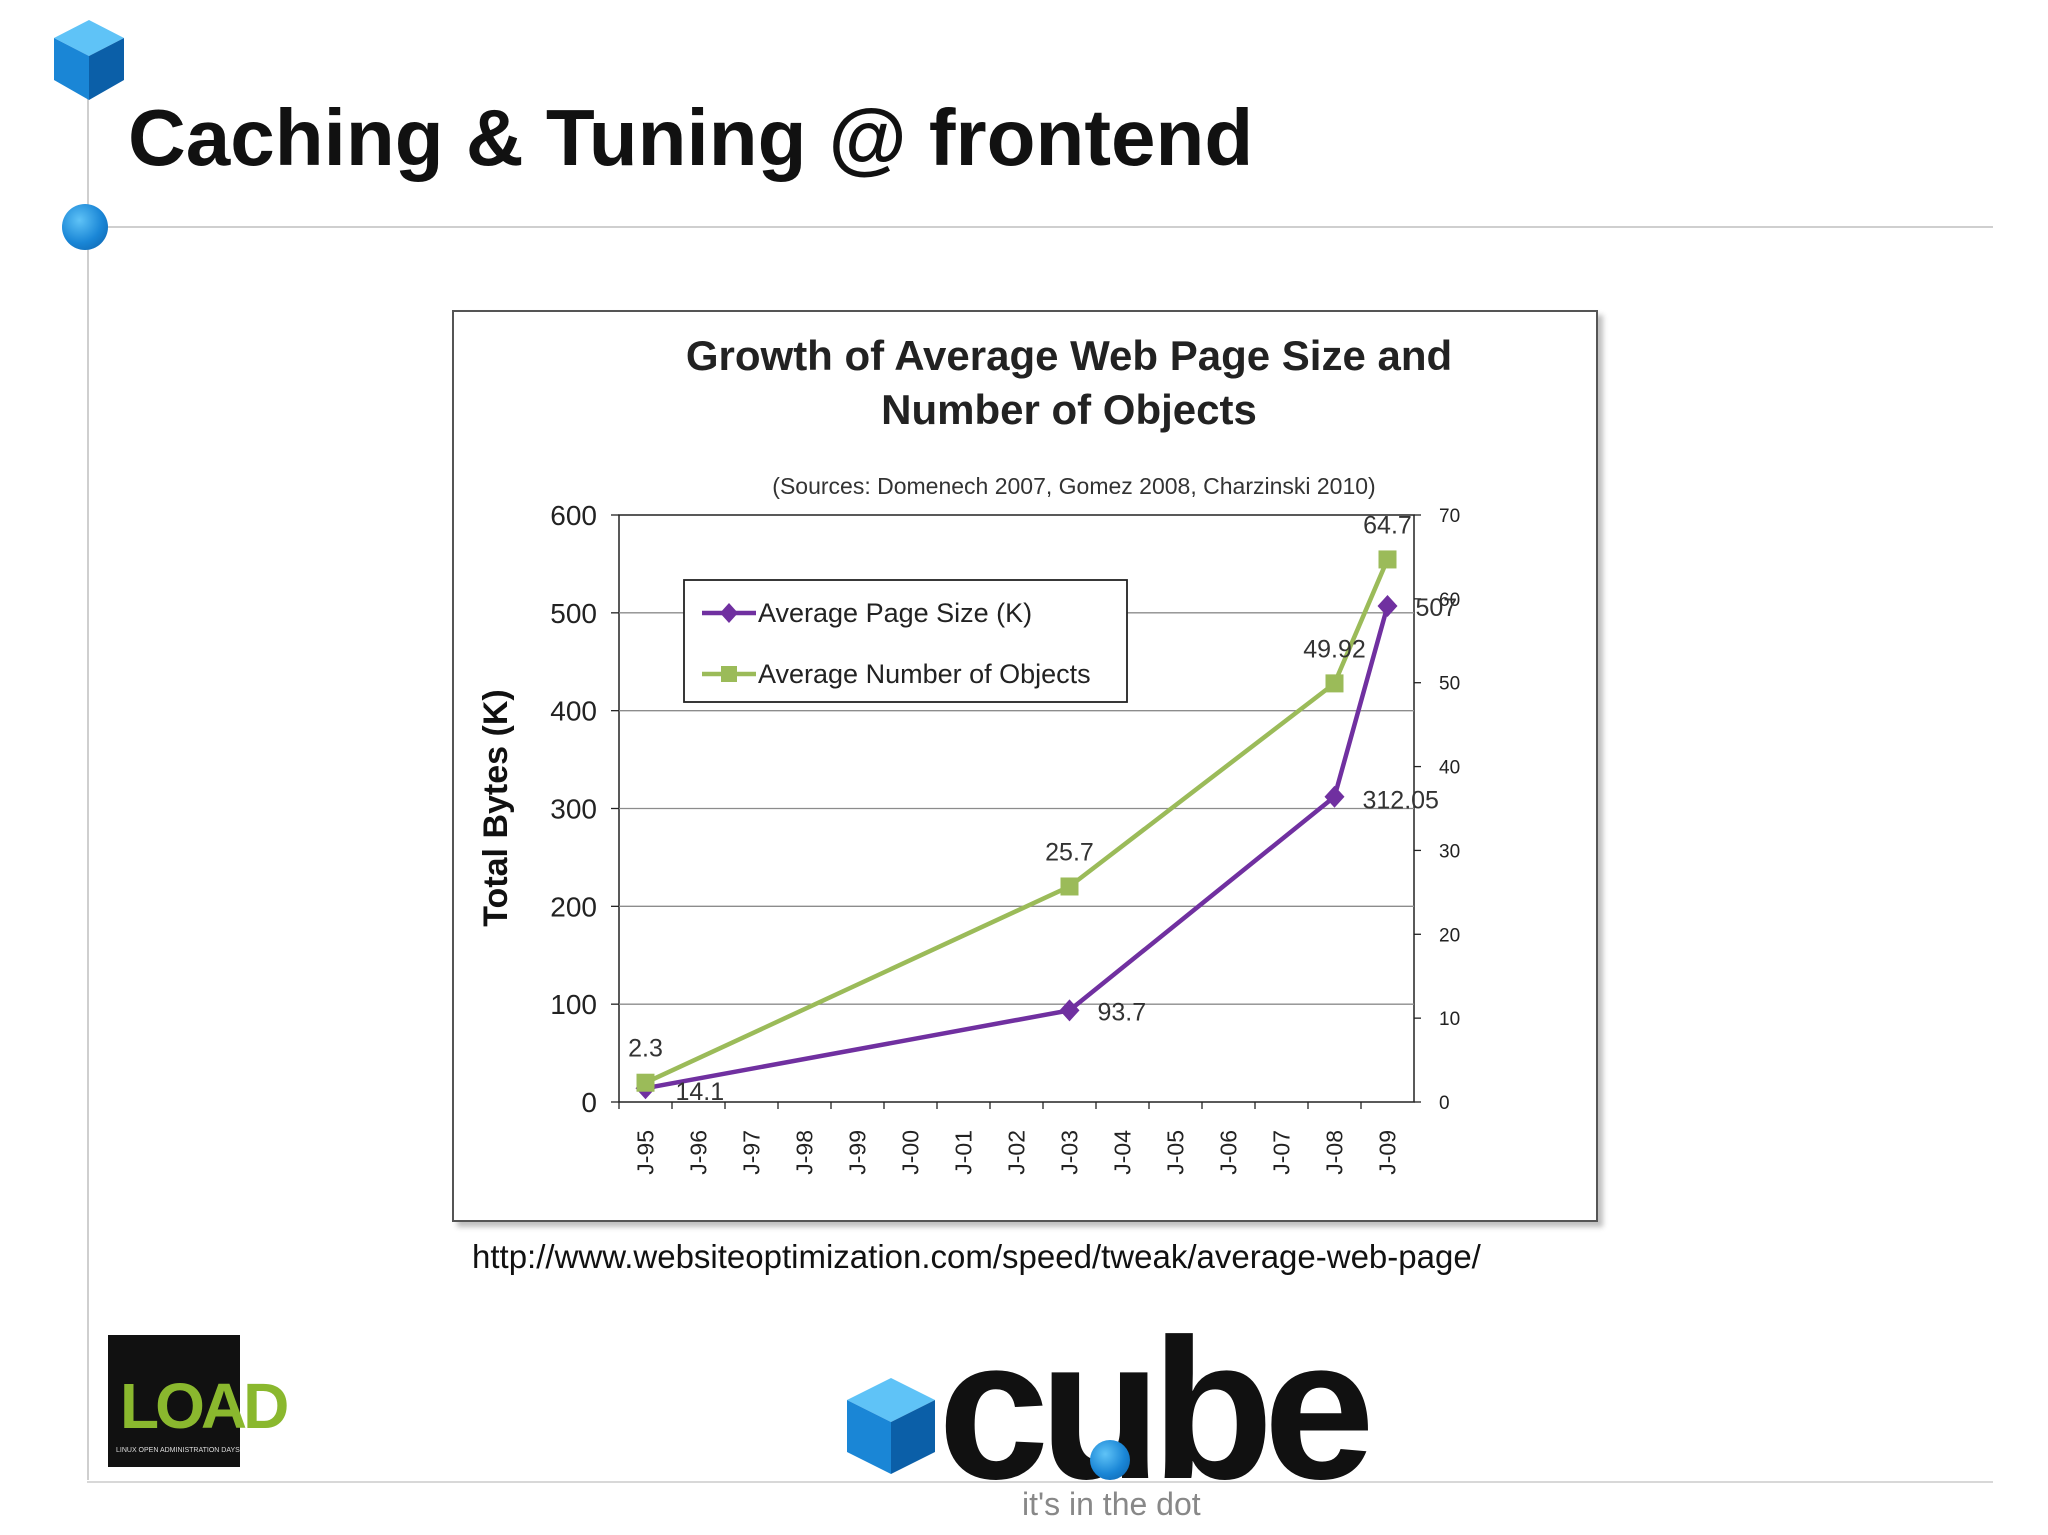  Describe the element at coordinates (1449, 516) in the screenshot. I see `y2-tick-label: 70` at that location.